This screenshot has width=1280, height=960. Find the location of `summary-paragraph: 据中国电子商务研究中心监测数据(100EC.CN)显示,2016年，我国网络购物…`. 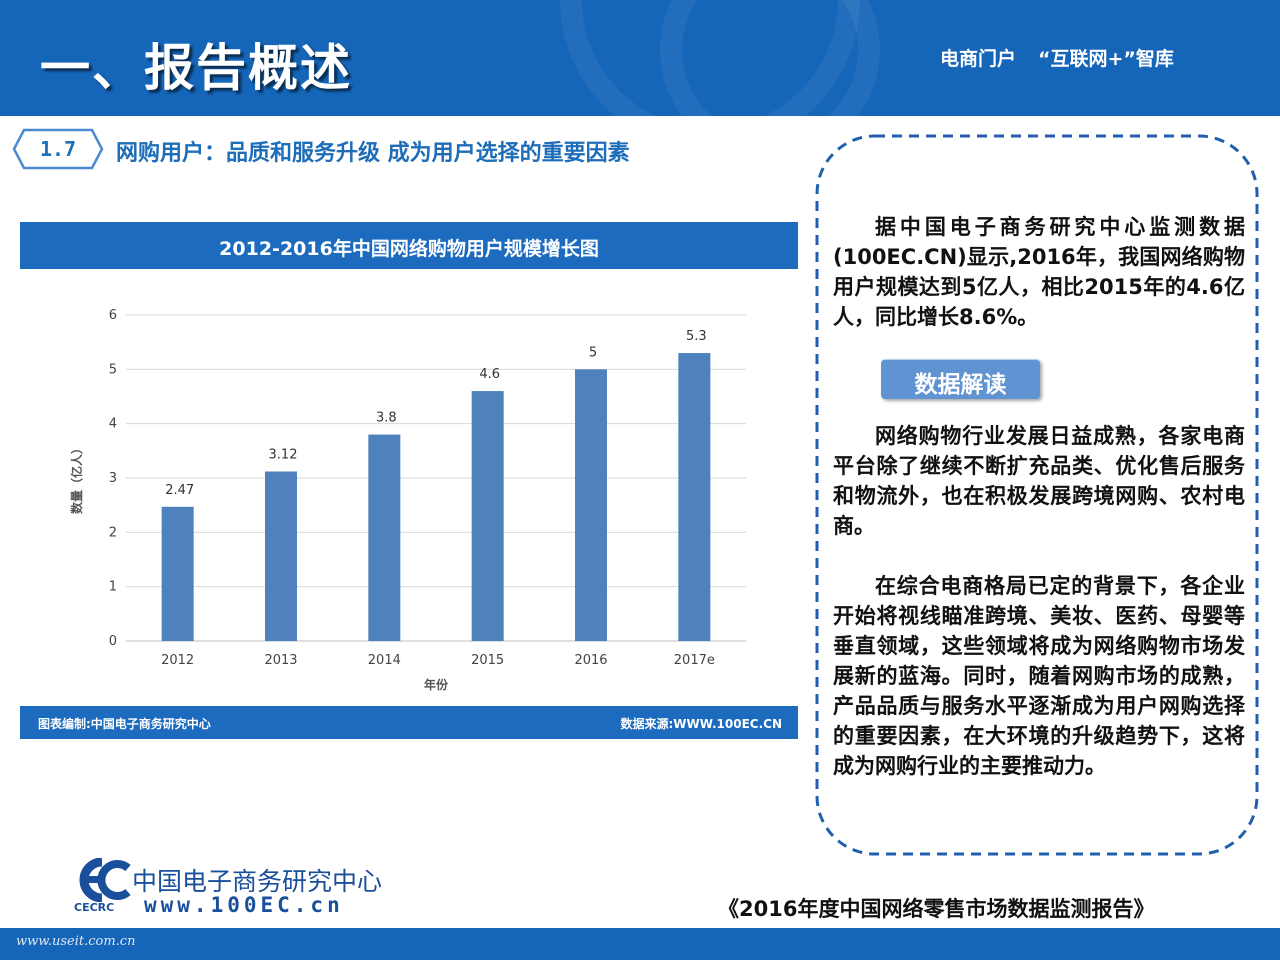

summary-paragraph: 据中国电子商务研究中心监测数据(100EC.CN)显示,2016年，我国网络购物… is located at coordinates (1039, 272).